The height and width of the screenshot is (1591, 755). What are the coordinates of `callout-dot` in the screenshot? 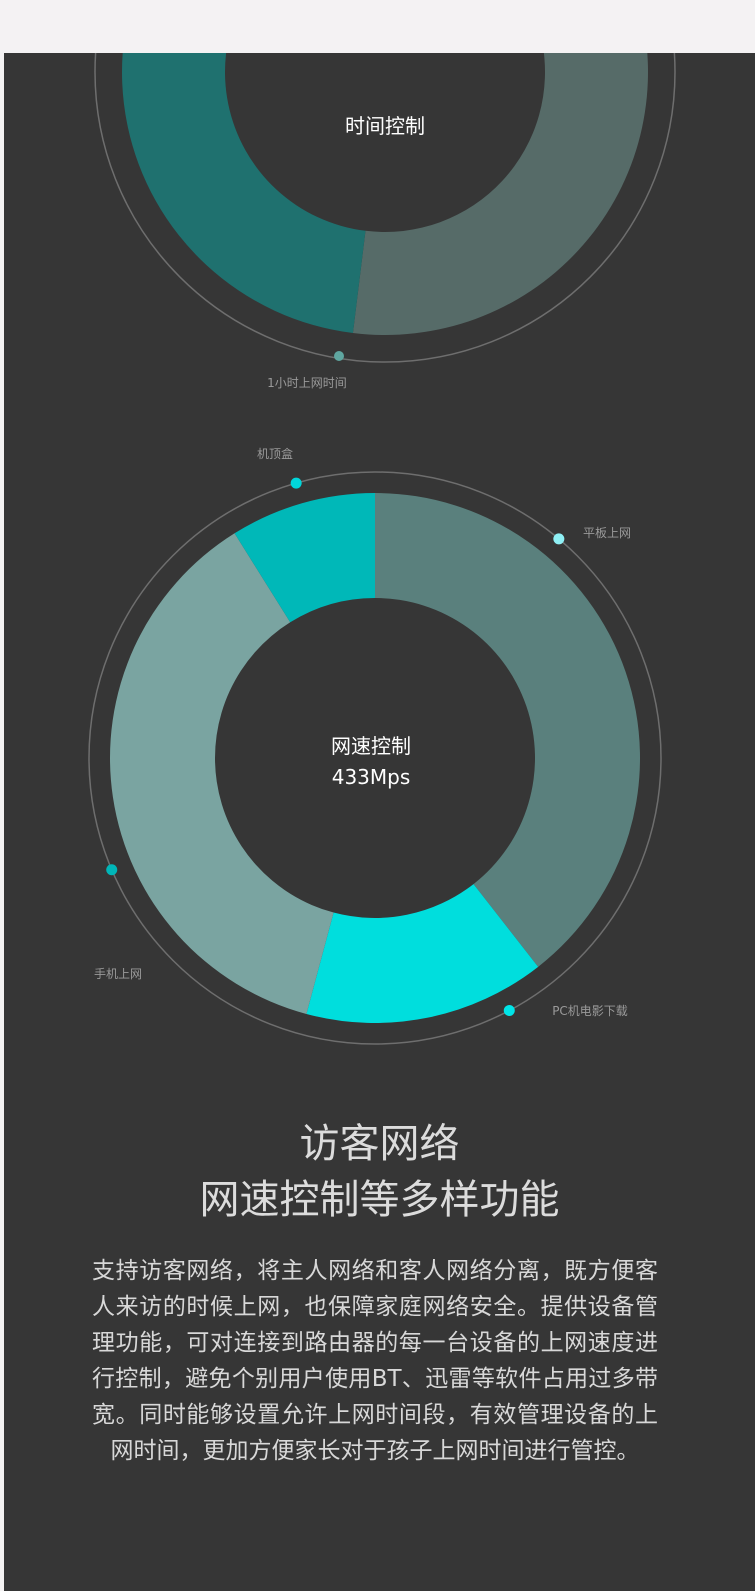 It's located at (339, 356).